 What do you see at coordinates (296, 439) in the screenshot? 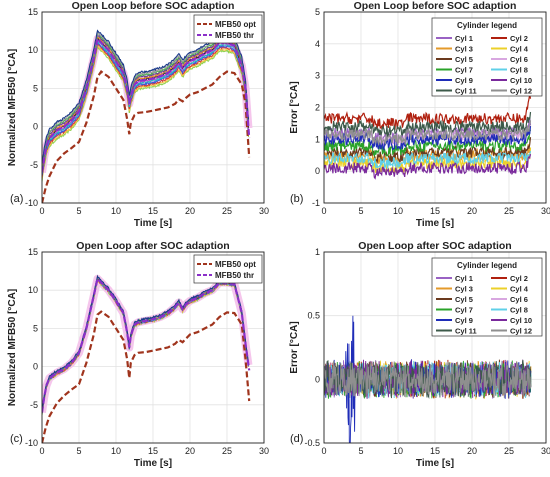
I see `panel-label: (d)` at bounding box center [296, 439].